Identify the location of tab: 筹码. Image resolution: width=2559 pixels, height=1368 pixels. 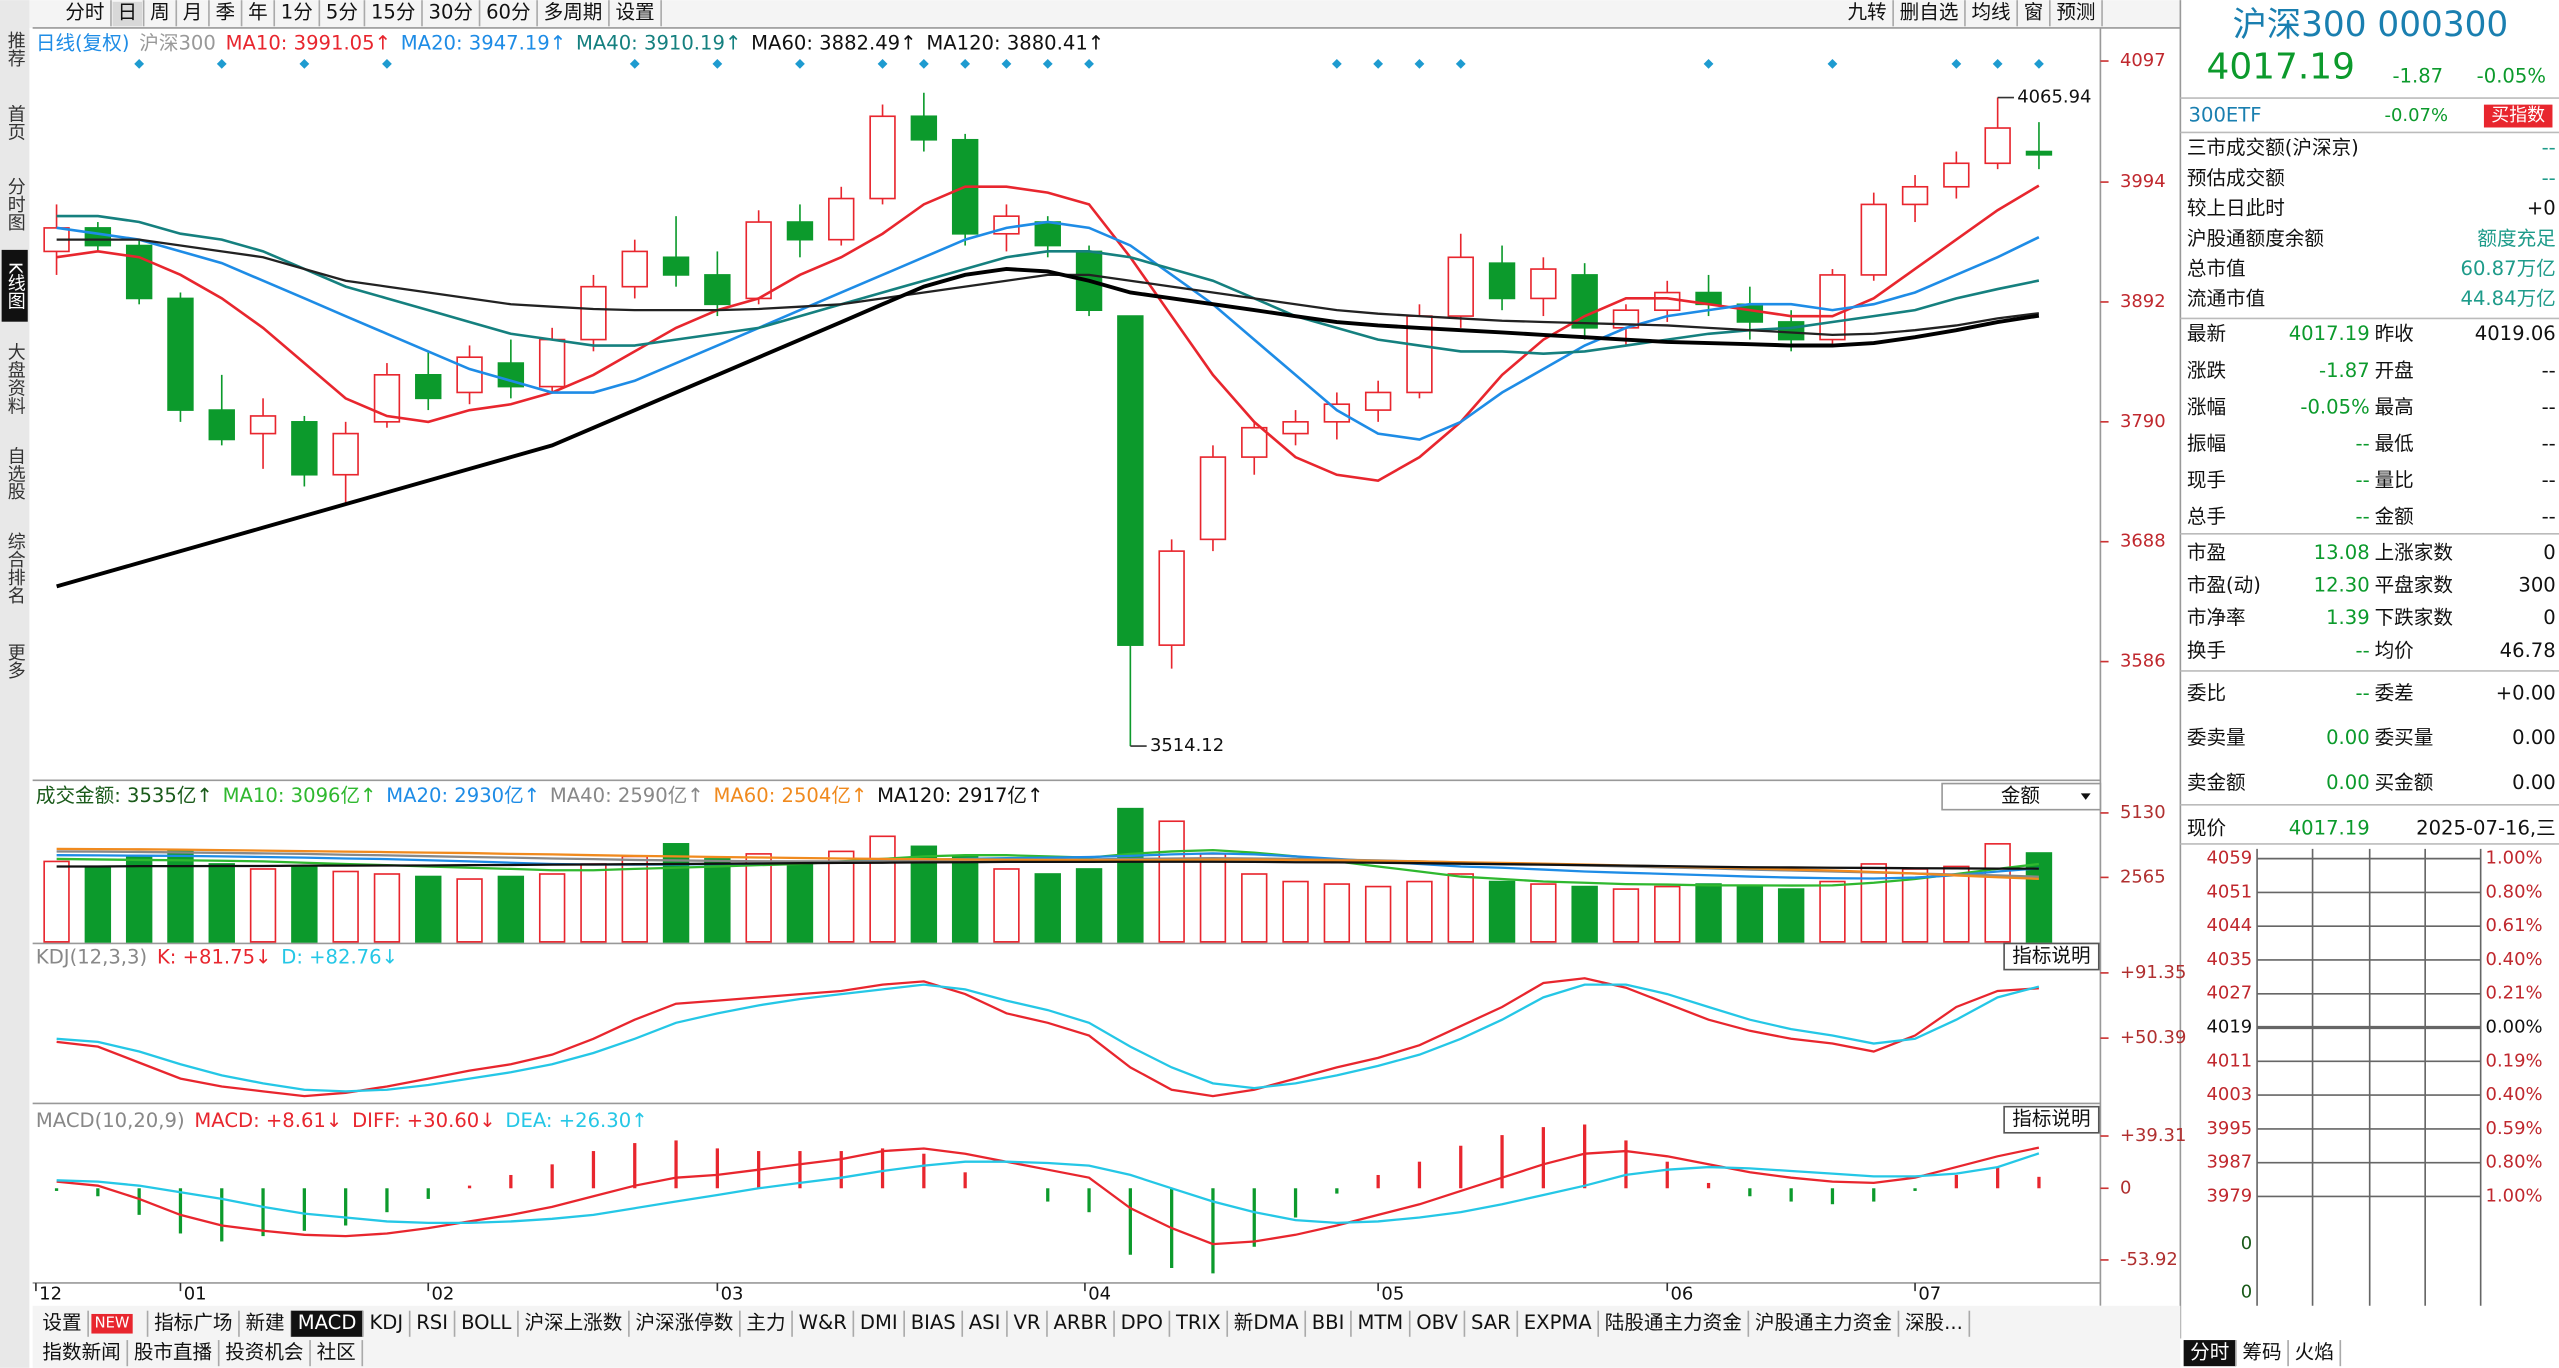
(2261, 1352).